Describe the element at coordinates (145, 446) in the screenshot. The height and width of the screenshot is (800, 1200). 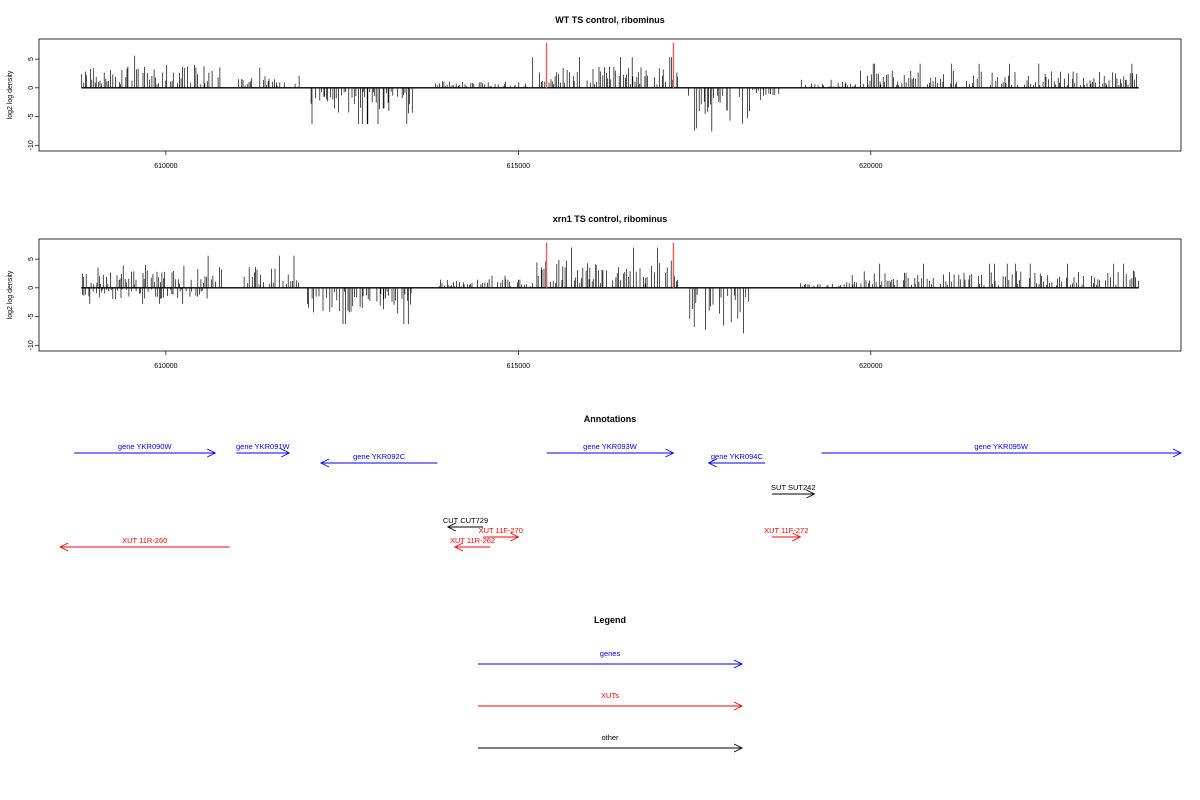
I see `annotation-label: gene YKR090W` at that location.